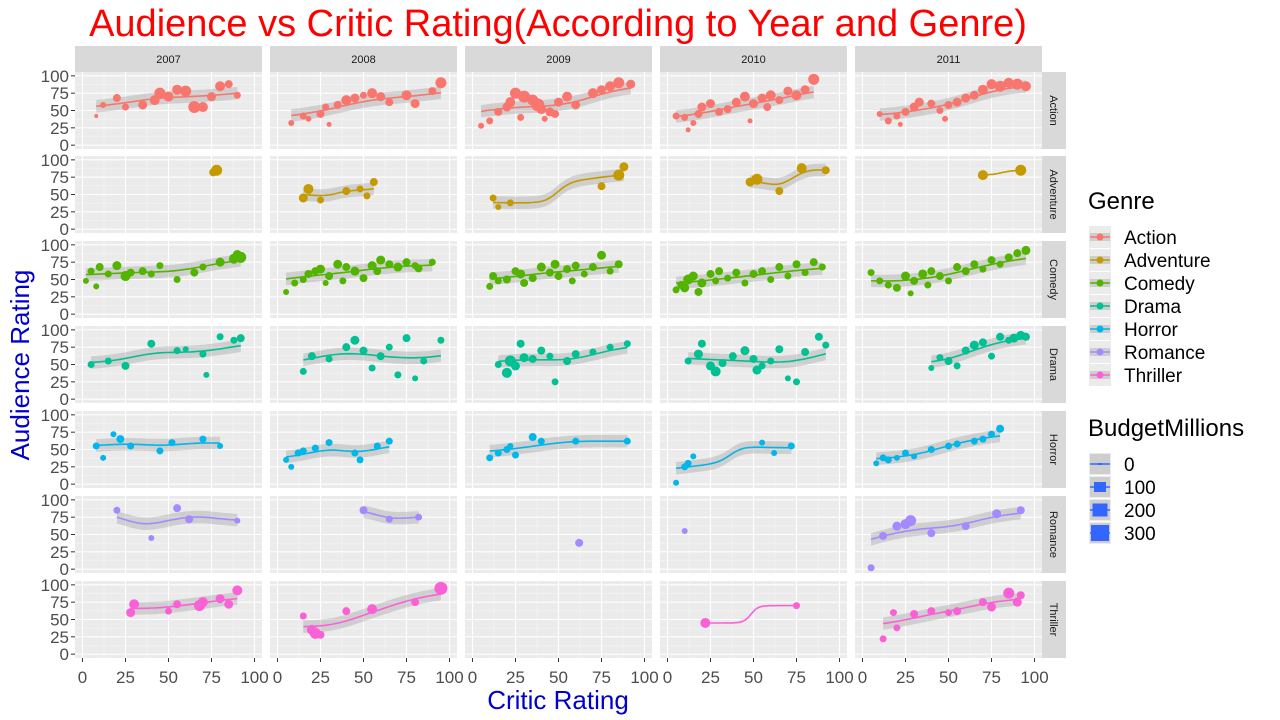 The image size is (1280, 720). What do you see at coordinates (948, 449) in the screenshot?
I see `panel-horror-2011` at bounding box center [948, 449].